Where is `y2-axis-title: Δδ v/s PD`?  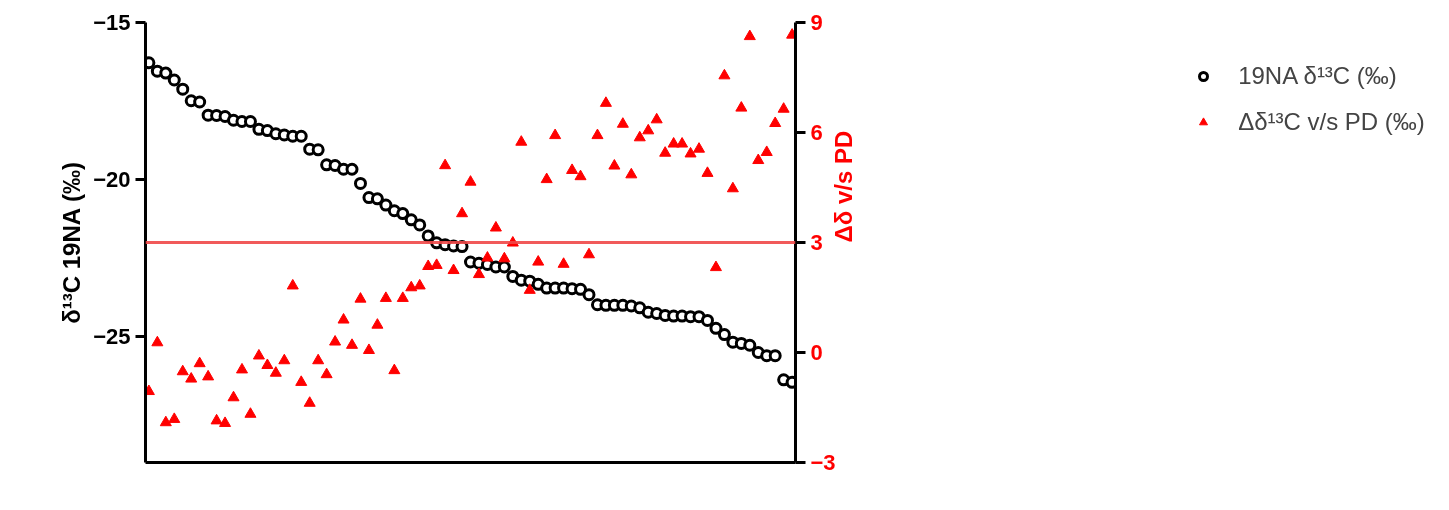 y2-axis-title: Δδ v/s PD is located at coordinates (844, 186).